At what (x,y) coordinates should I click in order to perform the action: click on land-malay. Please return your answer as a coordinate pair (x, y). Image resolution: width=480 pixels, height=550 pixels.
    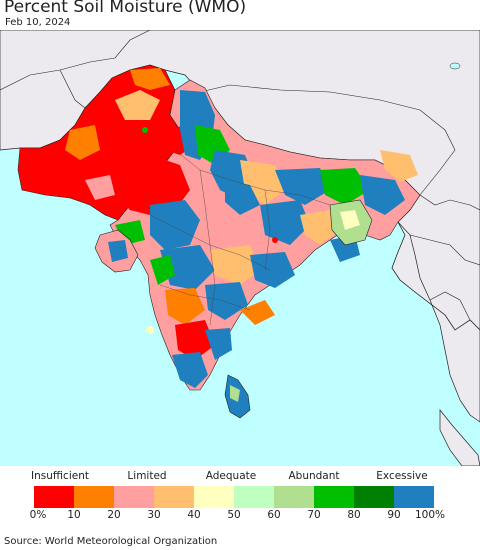
    Looking at the image, I should click on (459, 437).